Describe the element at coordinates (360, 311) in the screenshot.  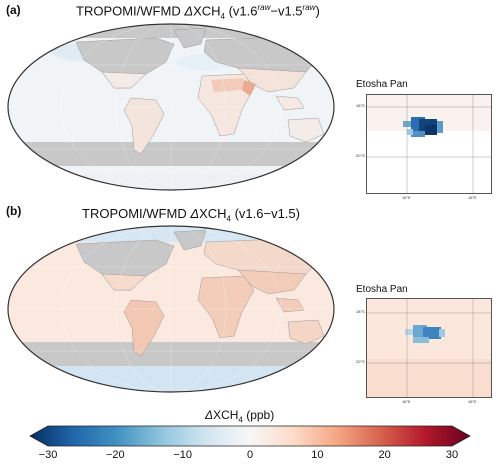
I see `inset-b-lat-top: 18°S` at that location.